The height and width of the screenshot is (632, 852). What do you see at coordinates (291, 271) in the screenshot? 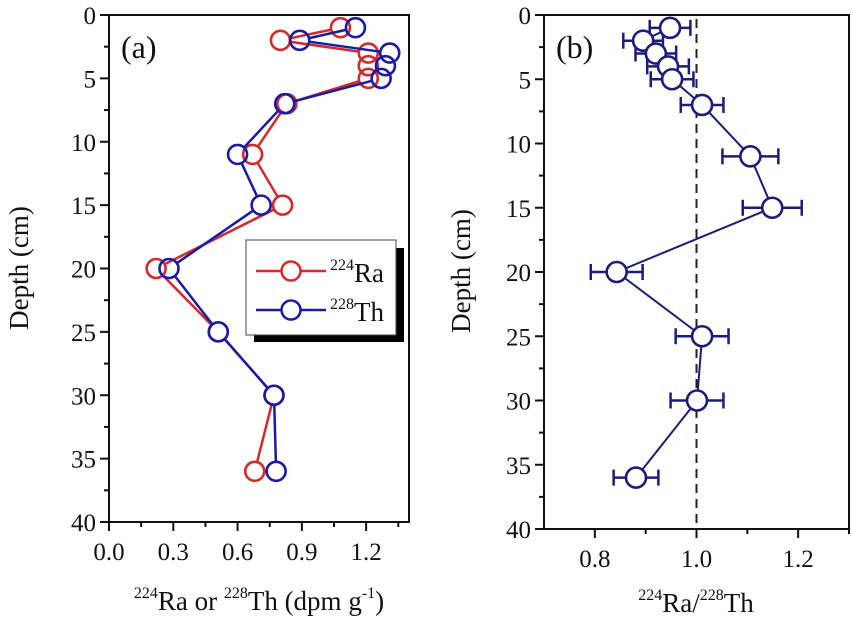
I see `legend-ra-marker` at bounding box center [291, 271].